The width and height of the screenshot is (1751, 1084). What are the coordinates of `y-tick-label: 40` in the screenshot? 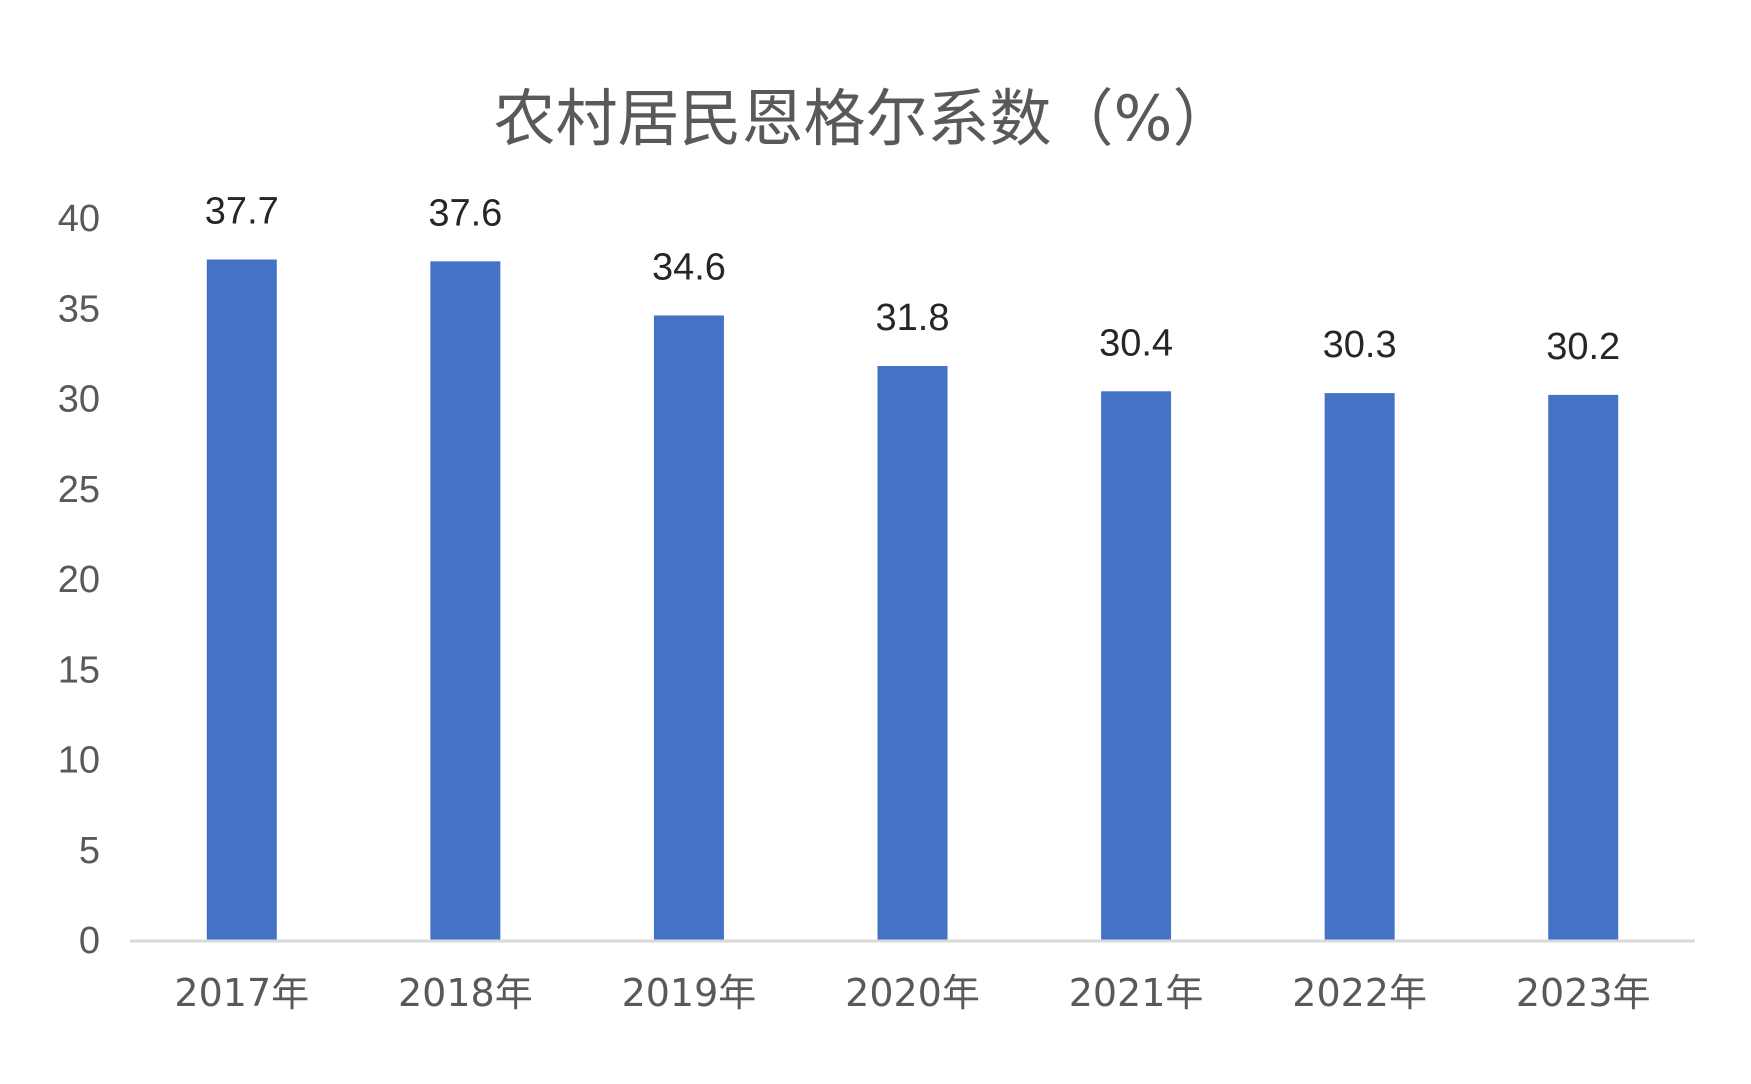 It's located at (79, 219).